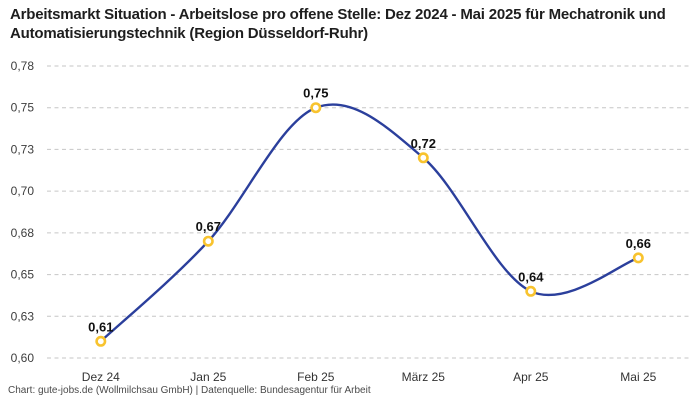 The height and width of the screenshot is (400, 700). I want to click on data-point-value-label: 0,72, so click(423, 143).